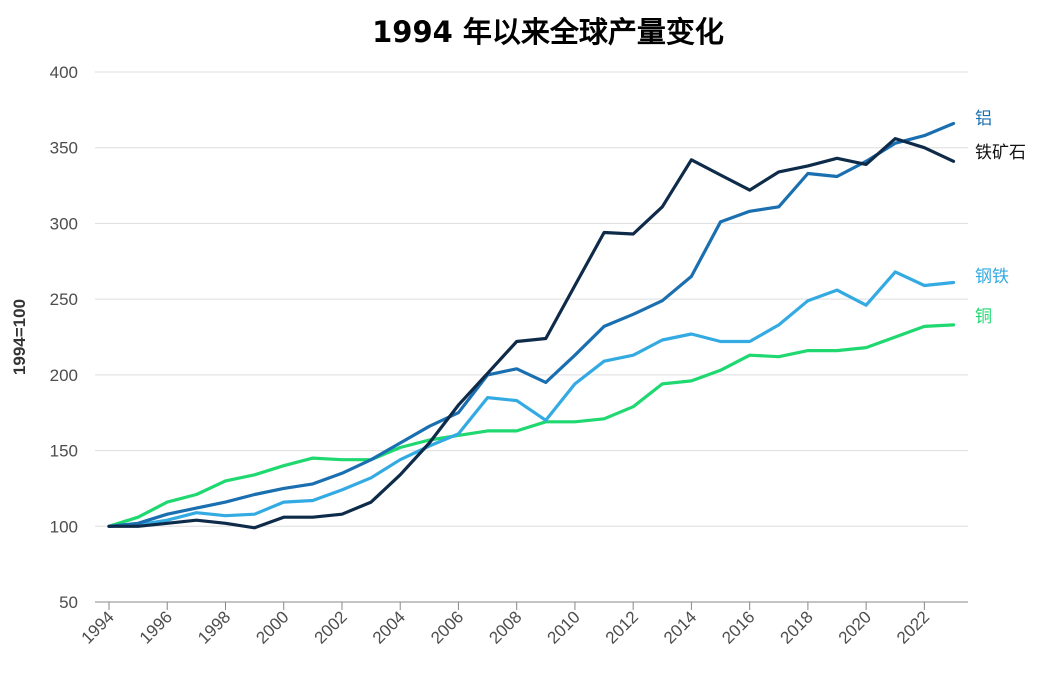  Describe the element at coordinates (64, 375) in the screenshot. I see `y-tick-label: 200` at that location.